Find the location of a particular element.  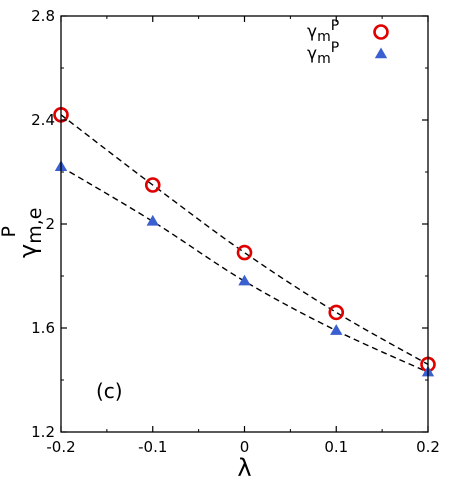

legend-triangle-marker is located at coordinates (381, 53).